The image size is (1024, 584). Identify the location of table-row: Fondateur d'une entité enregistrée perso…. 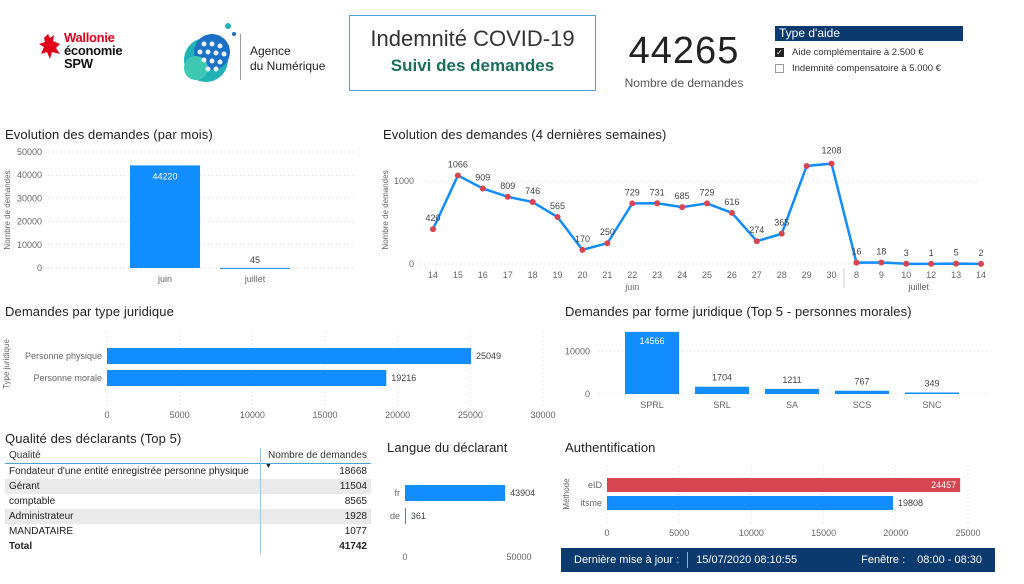
(188, 471).